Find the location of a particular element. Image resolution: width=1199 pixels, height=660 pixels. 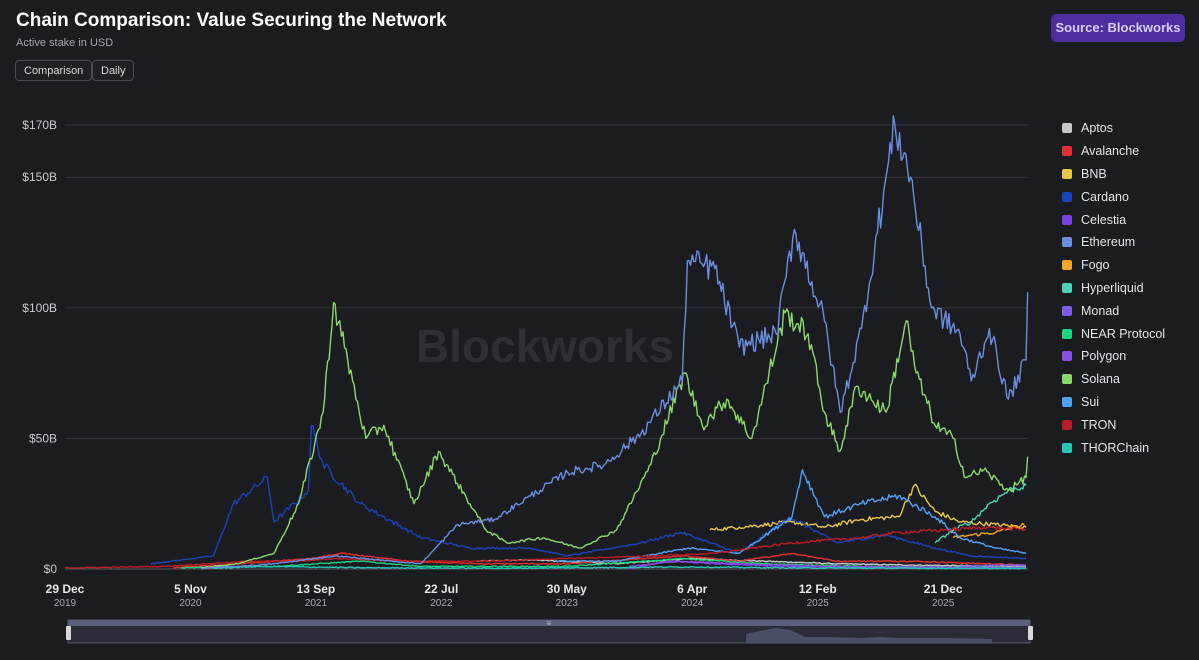

legend-label: Sui is located at coordinates (1090, 401).